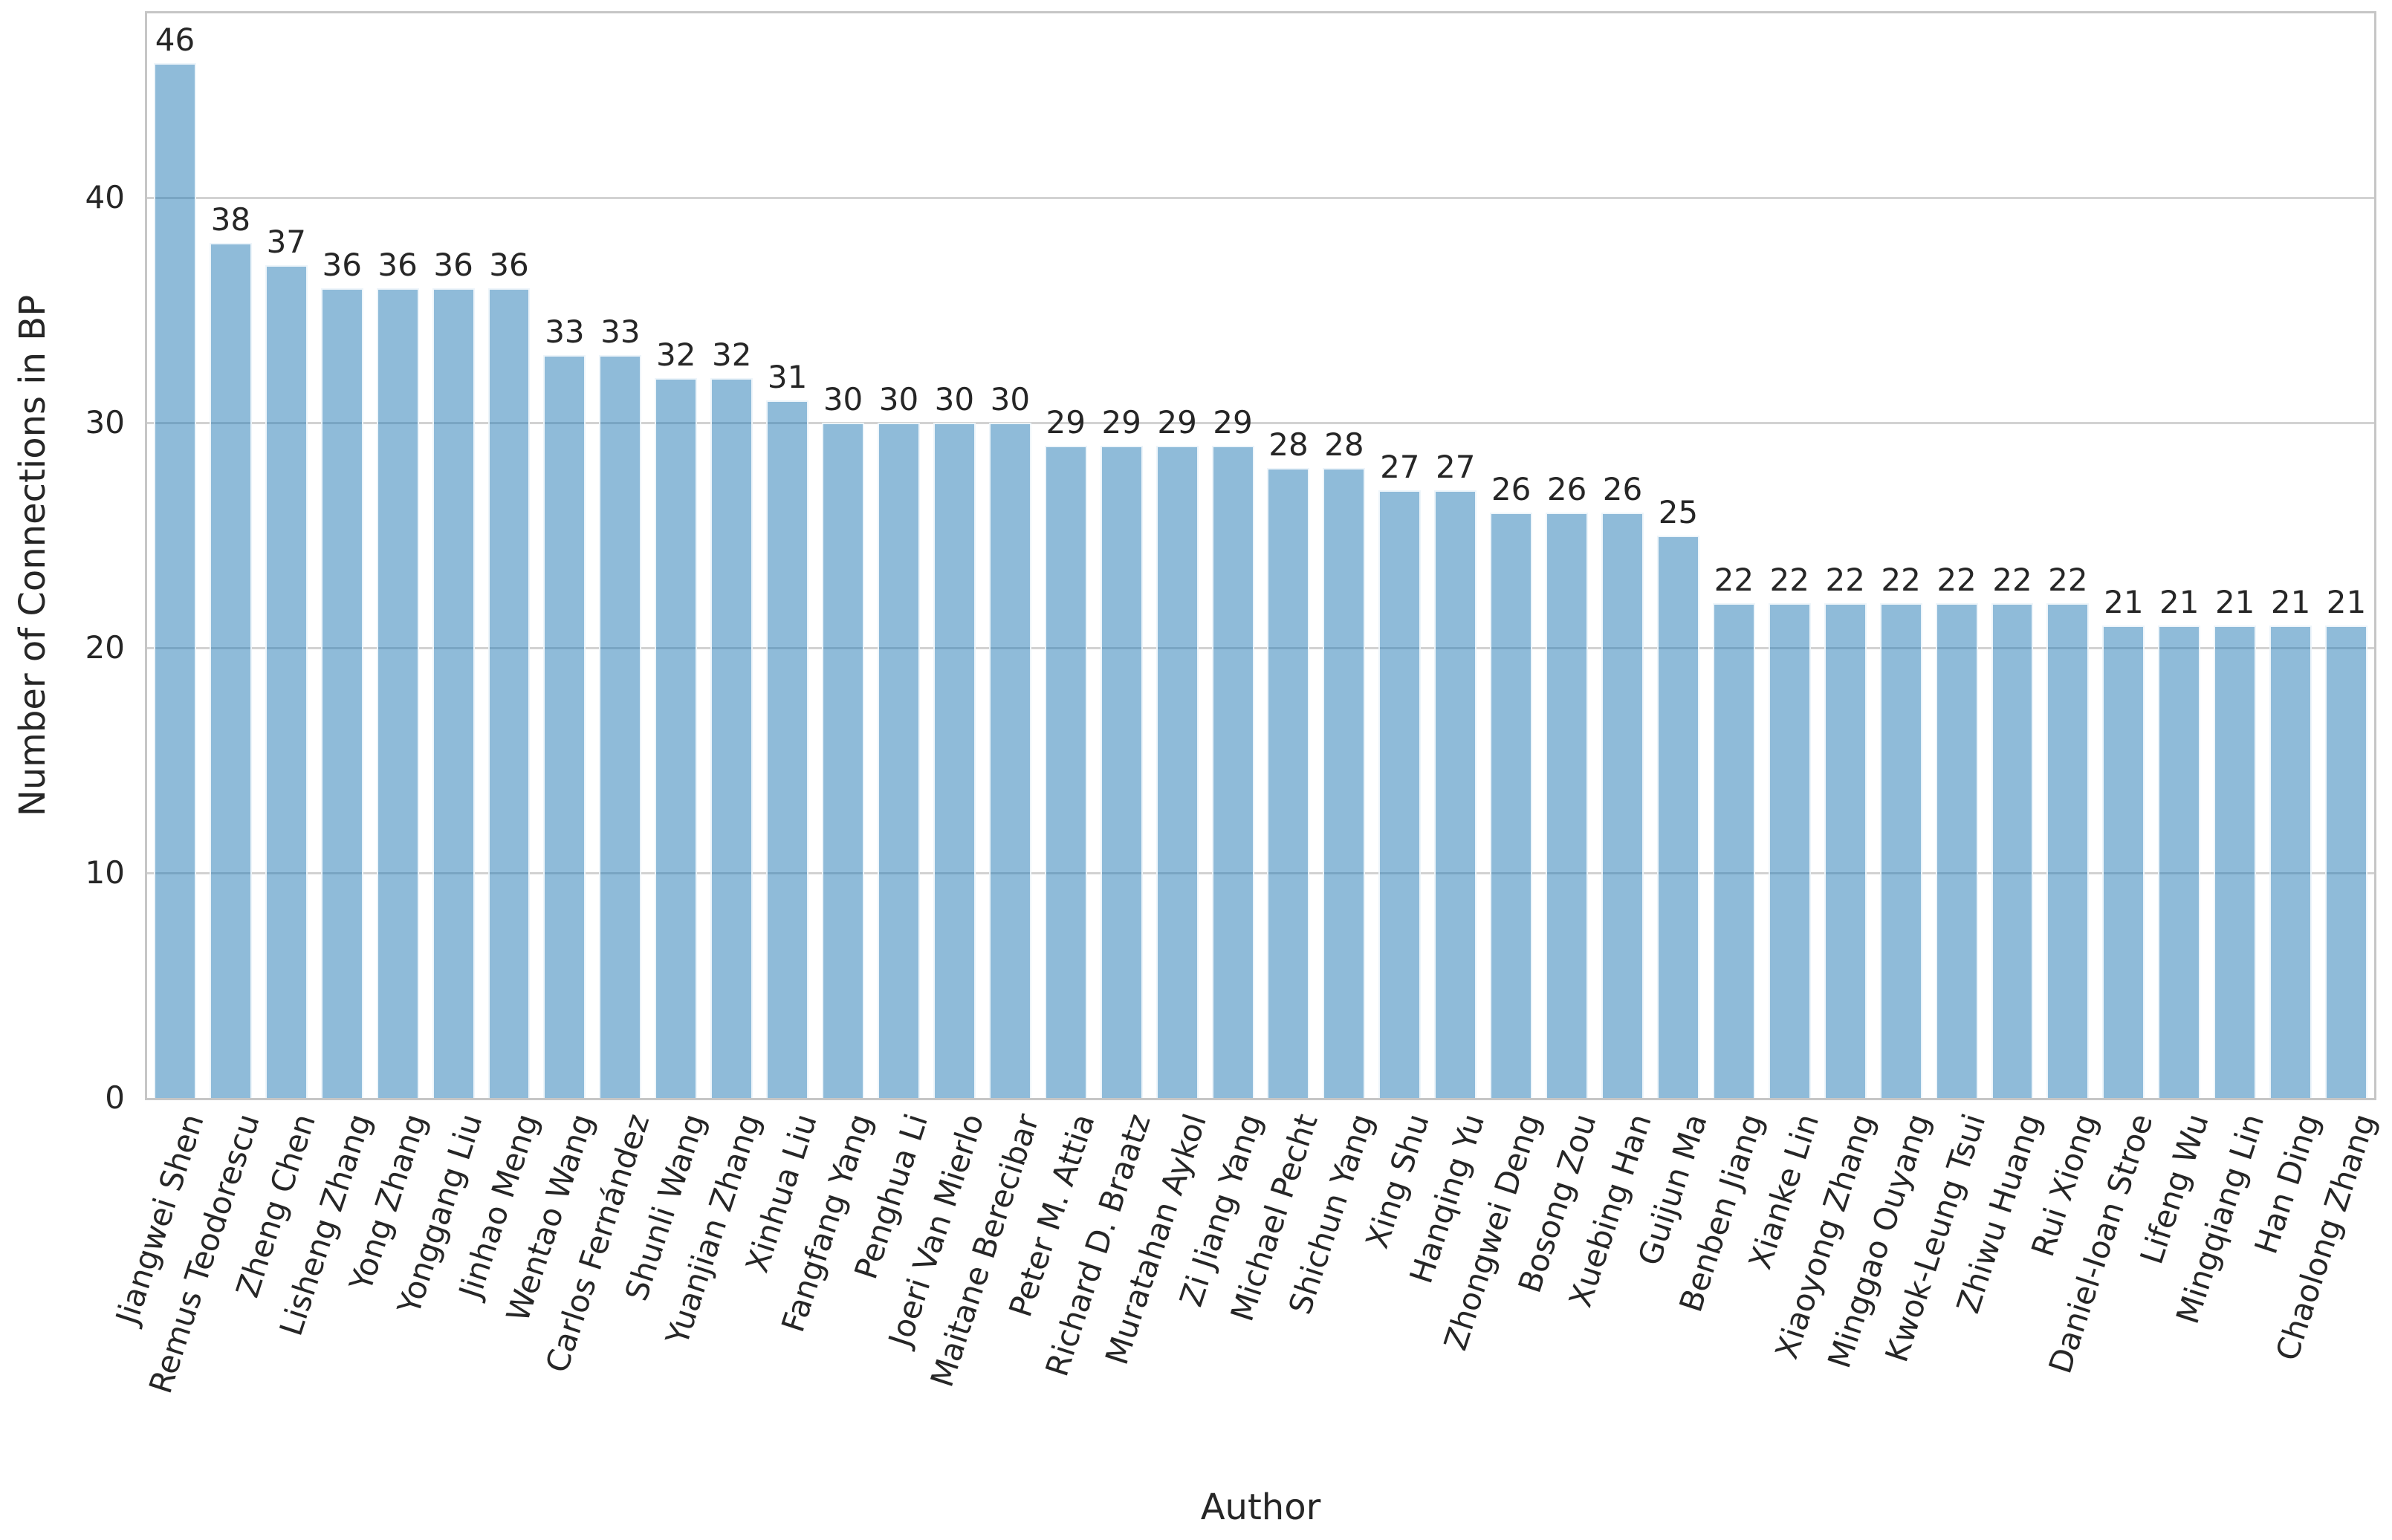 Image resolution: width=2392 pixels, height=1540 pixels. Describe the element at coordinates (231, 219) in the screenshot. I see `bar-value-label: 38` at that location.